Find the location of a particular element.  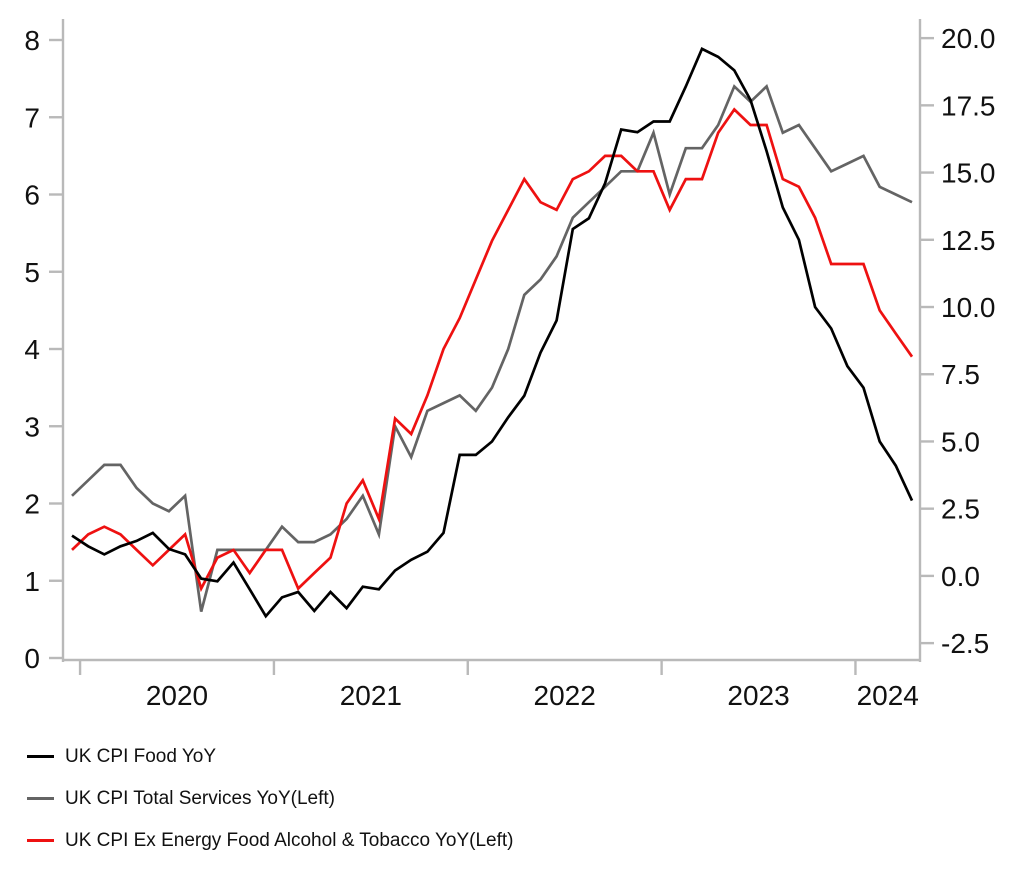

legend-swatch-services is located at coordinates (40, 798).